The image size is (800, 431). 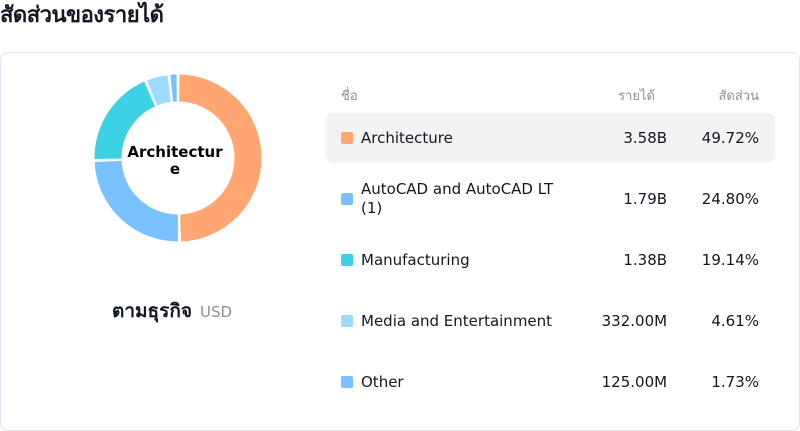 What do you see at coordinates (550, 138) in the screenshot?
I see `table-row-architecture: Architecture 3.58B 49.72%` at bounding box center [550, 138].